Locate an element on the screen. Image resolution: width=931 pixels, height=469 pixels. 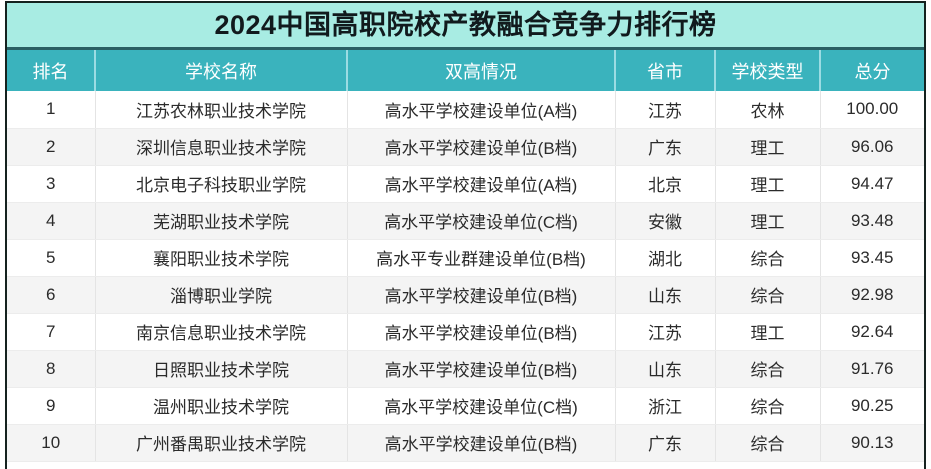
cell-status: 高水平专业群建设单位(B档) is located at coordinates (481, 258).